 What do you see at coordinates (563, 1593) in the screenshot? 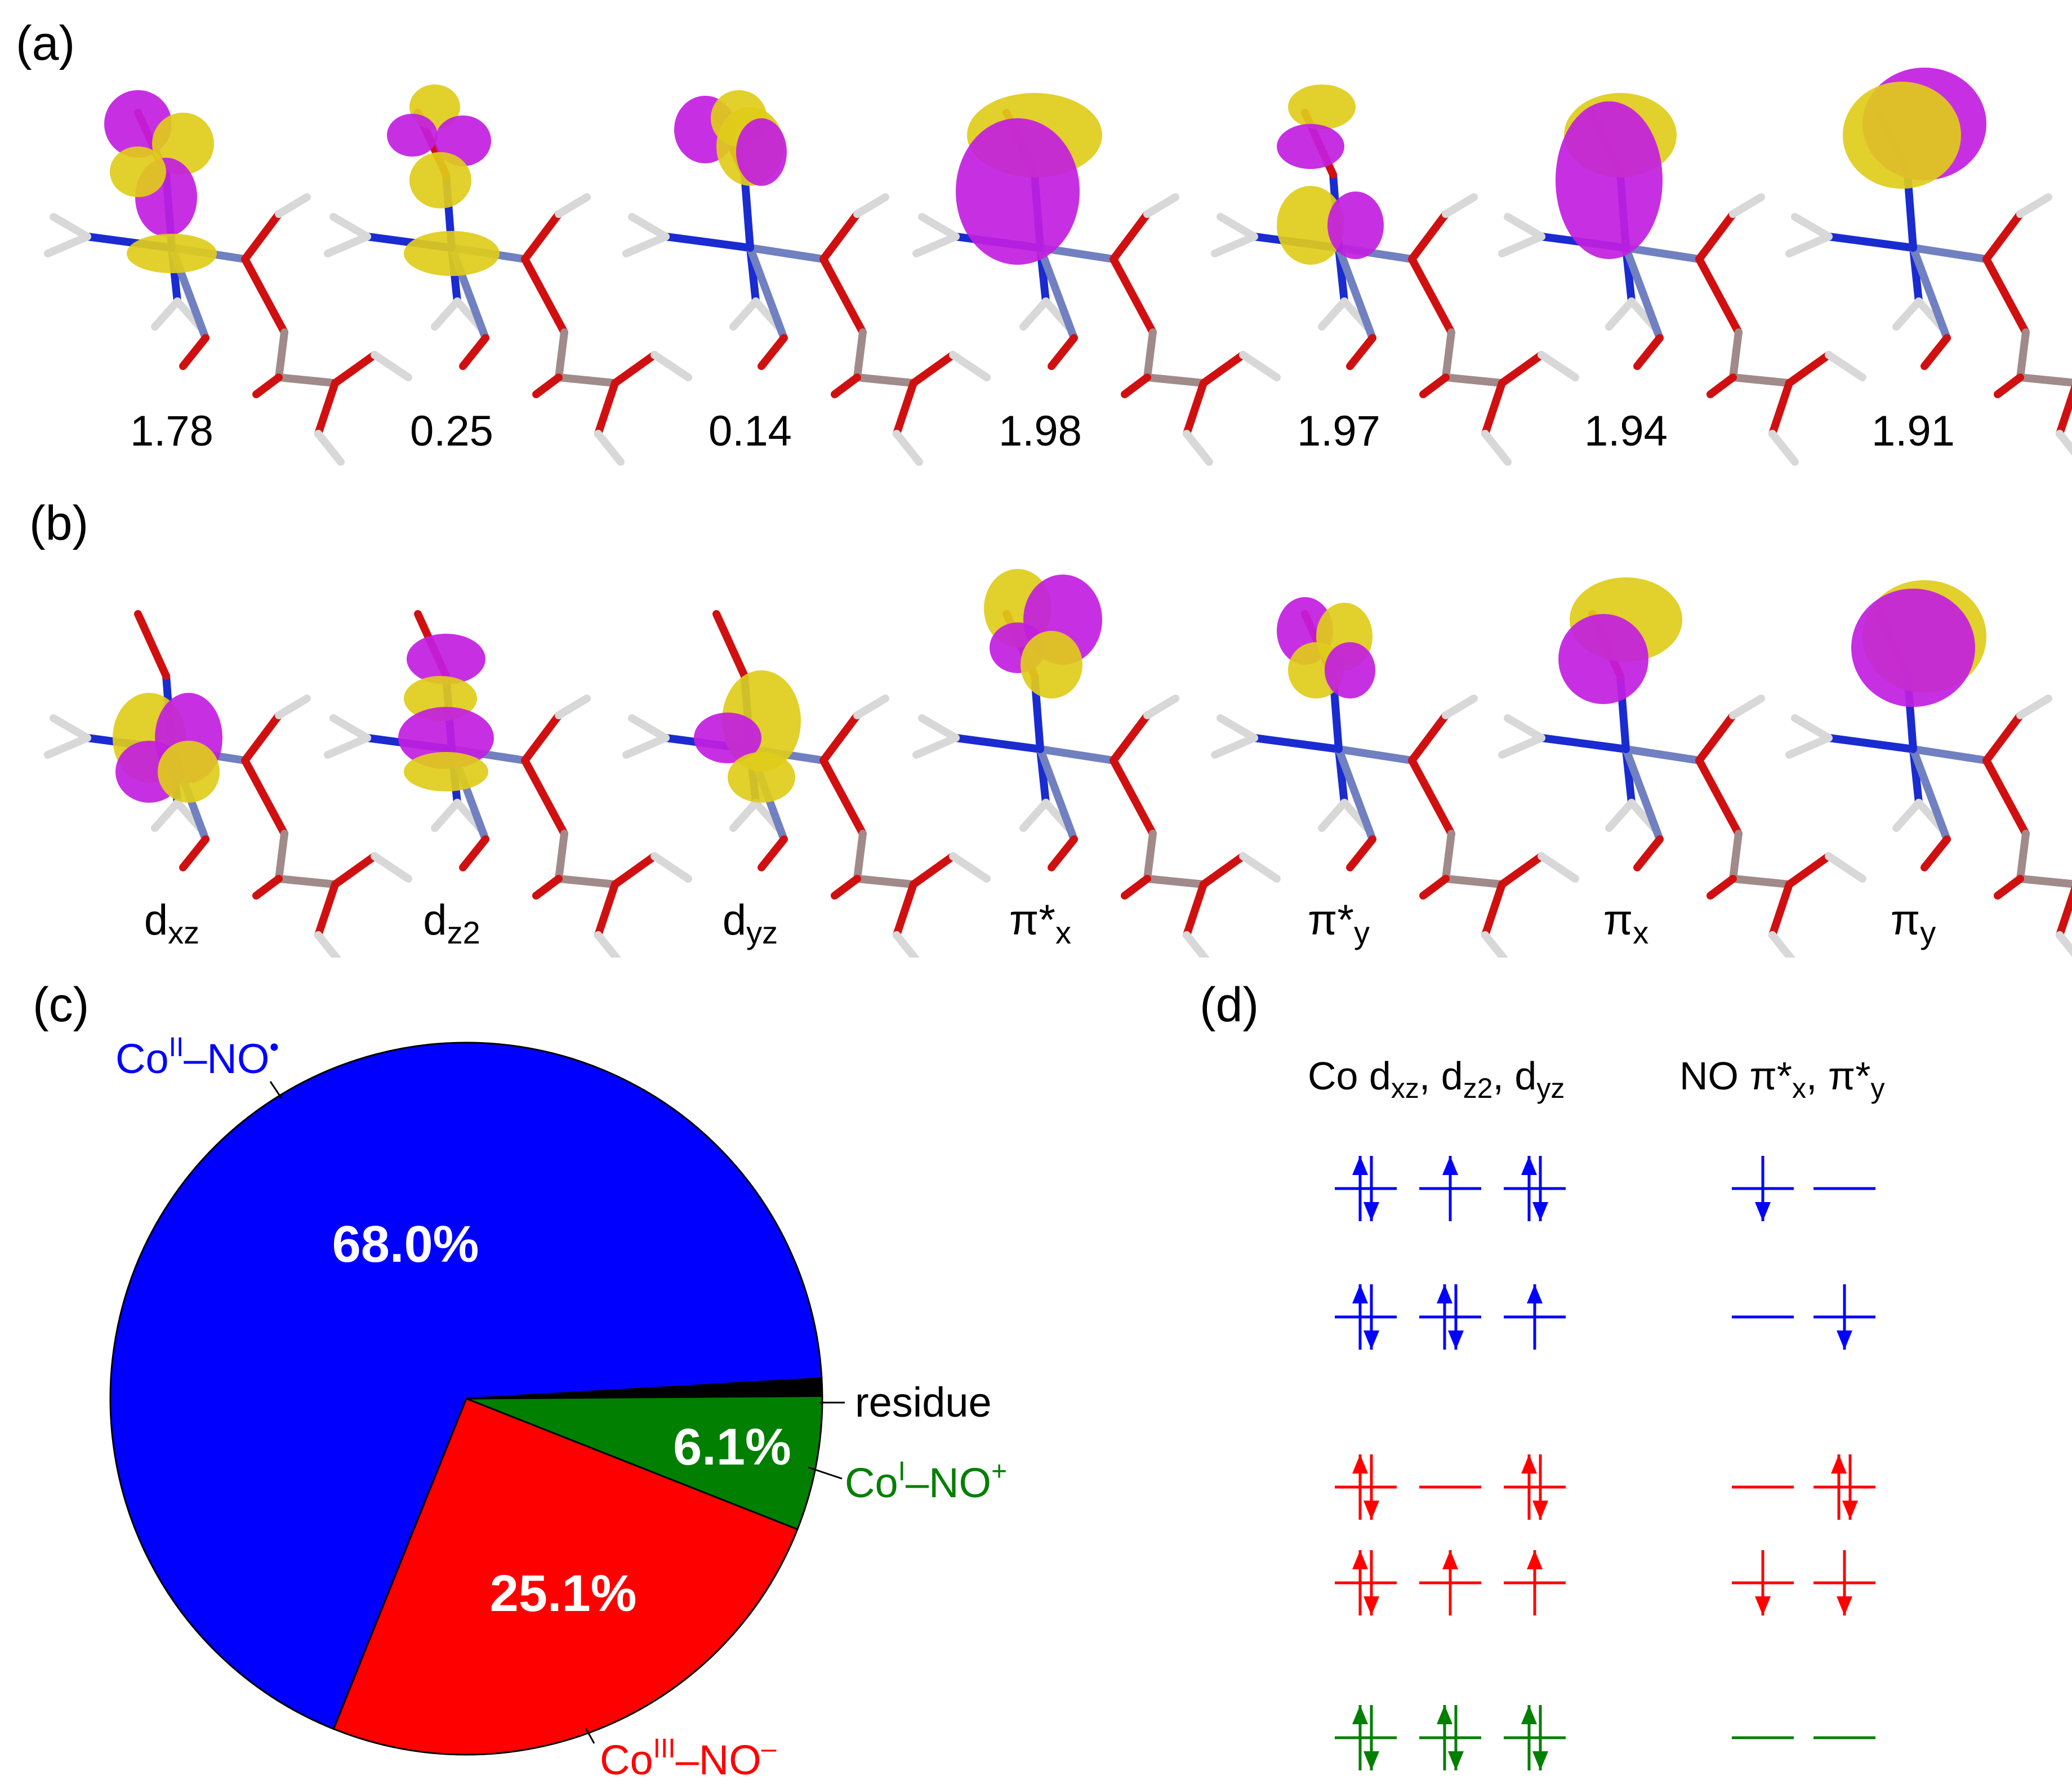
I see `pie-label-2: 25.1%` at bounding box center [563, 1593].